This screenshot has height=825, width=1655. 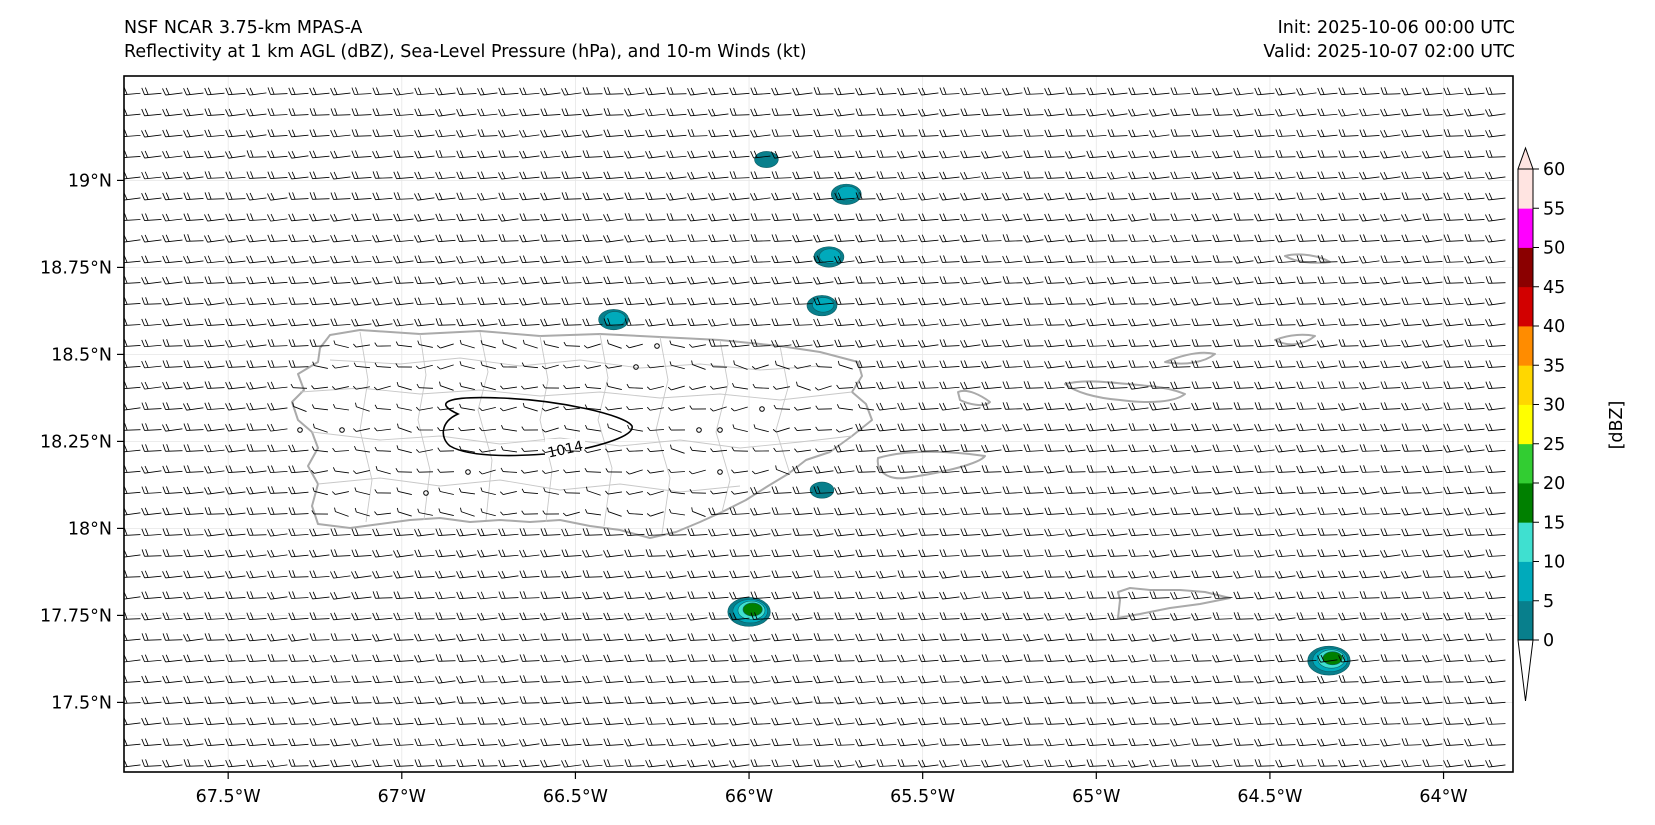 What do you see at coordinates (822, 490) in the screenshot?
I see `reflectivity-cell` at bounding box center [822, 490].